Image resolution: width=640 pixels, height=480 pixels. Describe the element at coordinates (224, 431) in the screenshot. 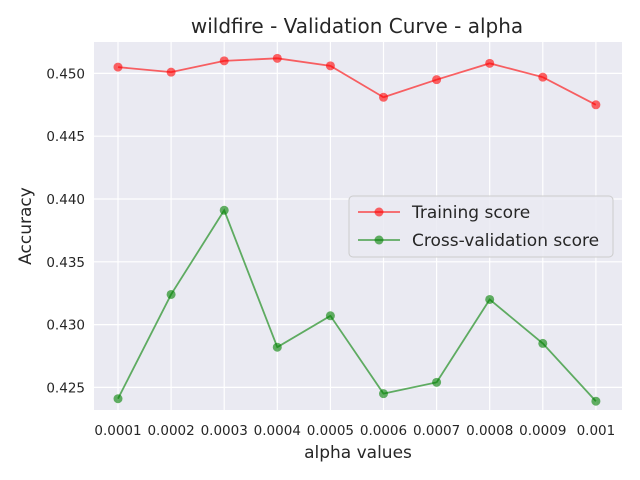

I see `x-tick-label: 0.0003` at that location.